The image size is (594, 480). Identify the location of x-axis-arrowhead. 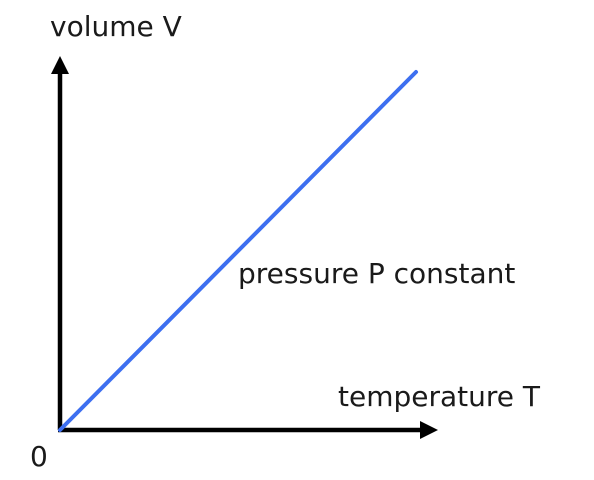
(429, 430).